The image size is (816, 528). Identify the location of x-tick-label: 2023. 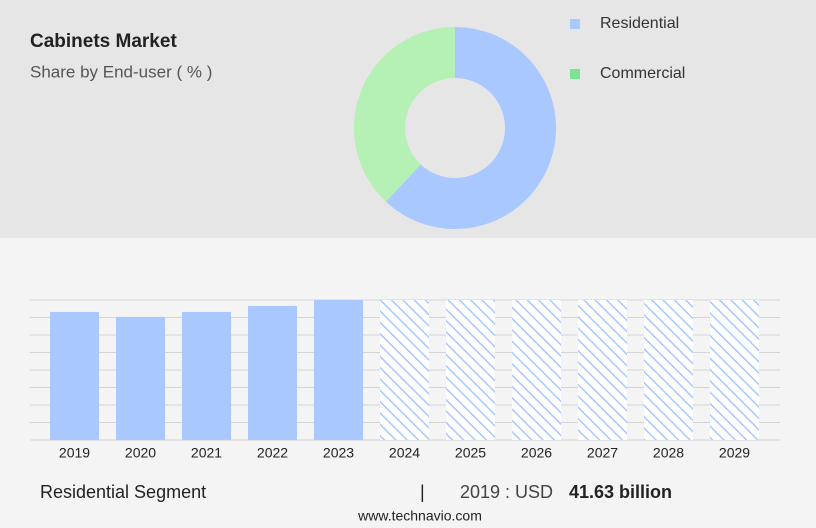
(338, 453).